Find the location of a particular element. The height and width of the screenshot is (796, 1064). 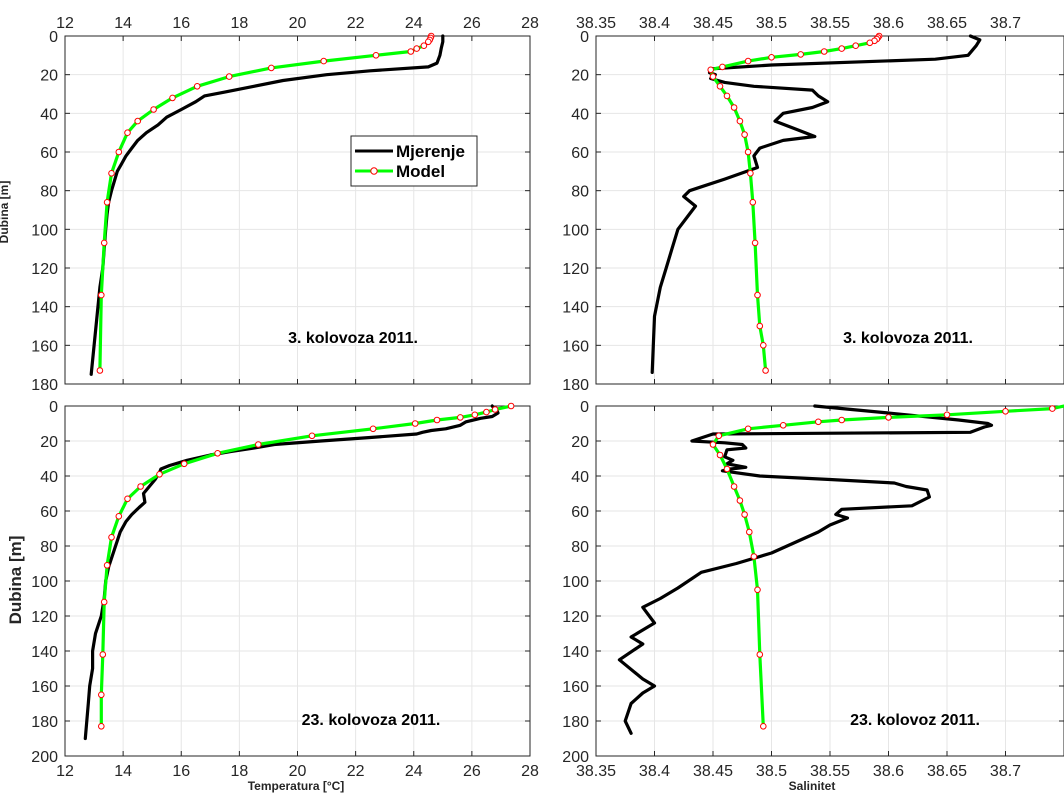

x-tick-label: 14 is located at coordinates (123, 771).